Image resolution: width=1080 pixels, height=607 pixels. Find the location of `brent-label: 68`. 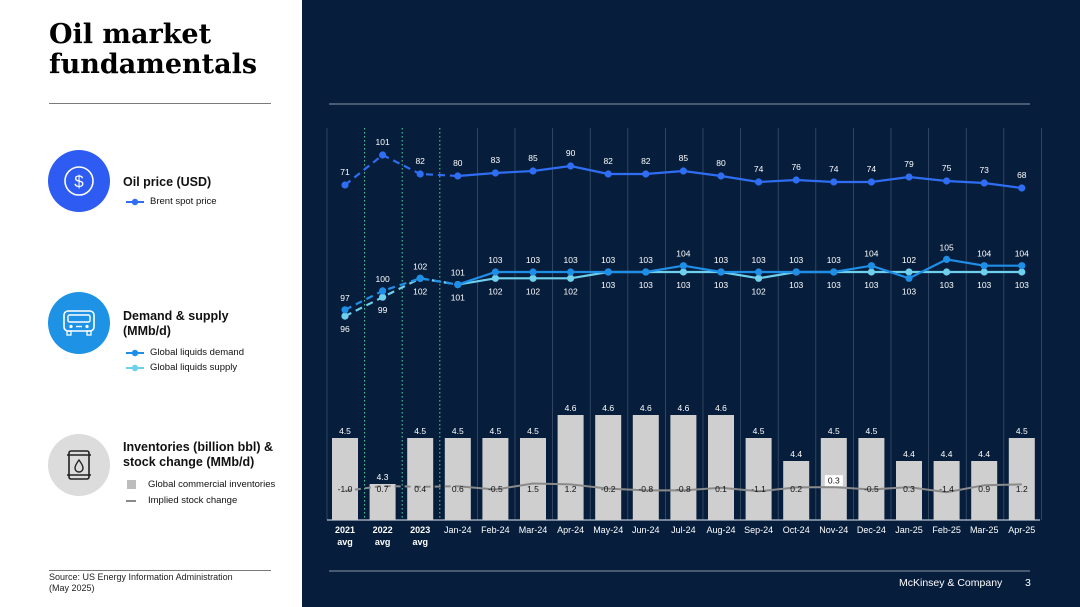

brent-label: 68 is located at coordinates (1022, 175).